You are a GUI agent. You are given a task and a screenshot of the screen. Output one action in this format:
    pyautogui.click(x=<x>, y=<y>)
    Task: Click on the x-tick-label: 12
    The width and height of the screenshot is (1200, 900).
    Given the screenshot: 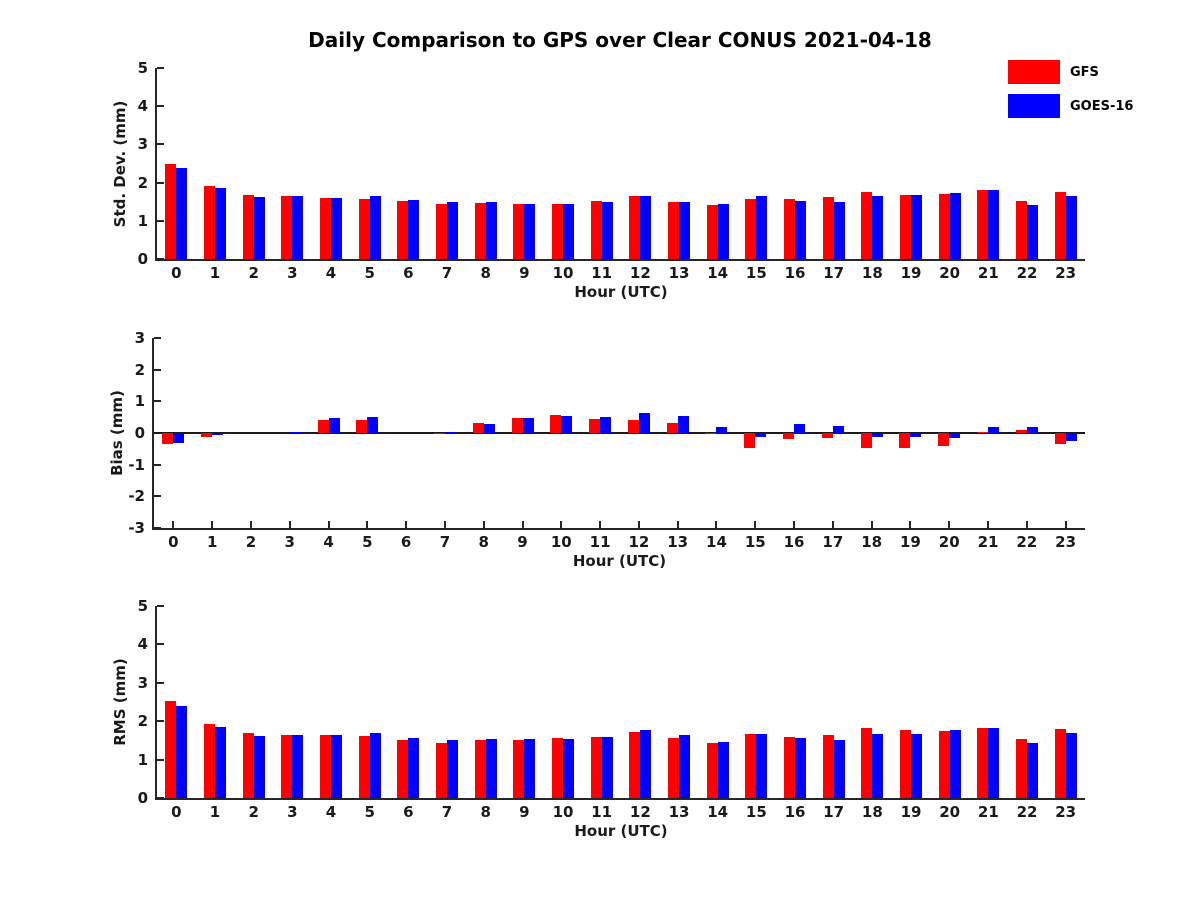 What is the action you would take?
    pyautogui.click(x=640, y=812)
    